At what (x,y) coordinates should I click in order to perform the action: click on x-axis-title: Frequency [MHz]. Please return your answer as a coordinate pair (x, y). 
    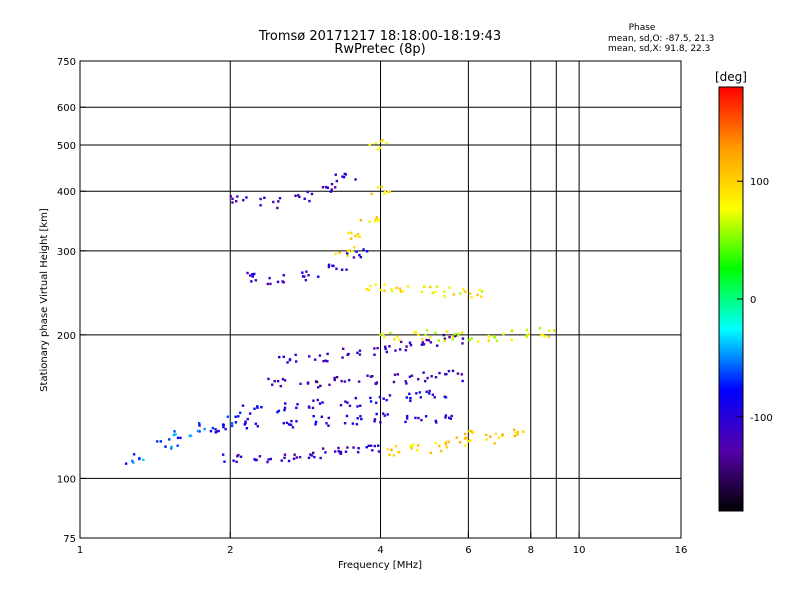
    Looking at the image, I should click on (380, 565).